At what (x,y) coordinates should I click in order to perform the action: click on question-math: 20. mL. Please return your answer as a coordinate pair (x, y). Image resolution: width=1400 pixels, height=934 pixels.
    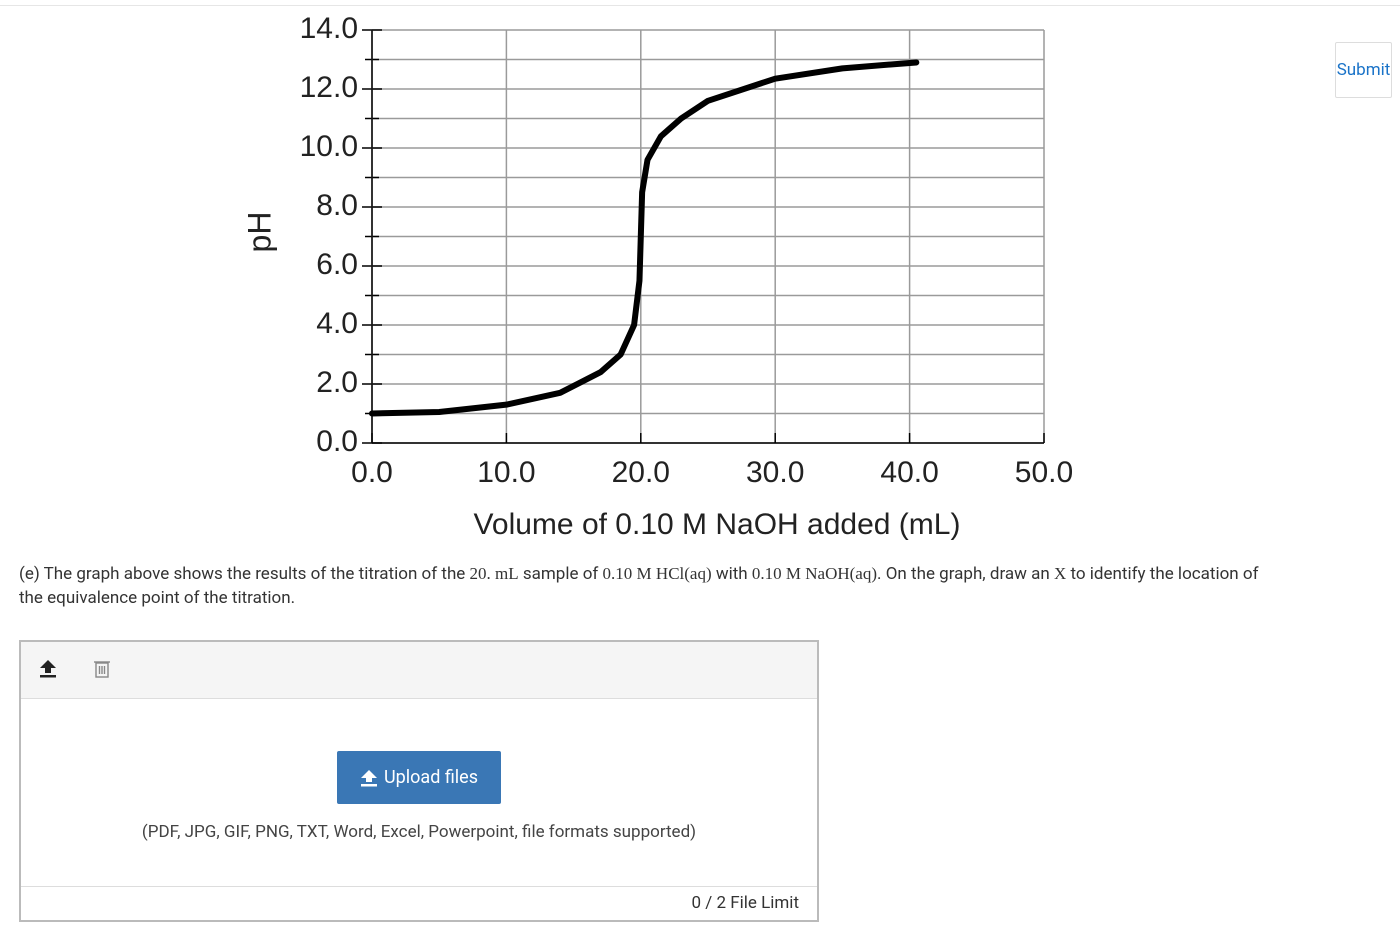
    Looking at the image, I should click on (494, 573).